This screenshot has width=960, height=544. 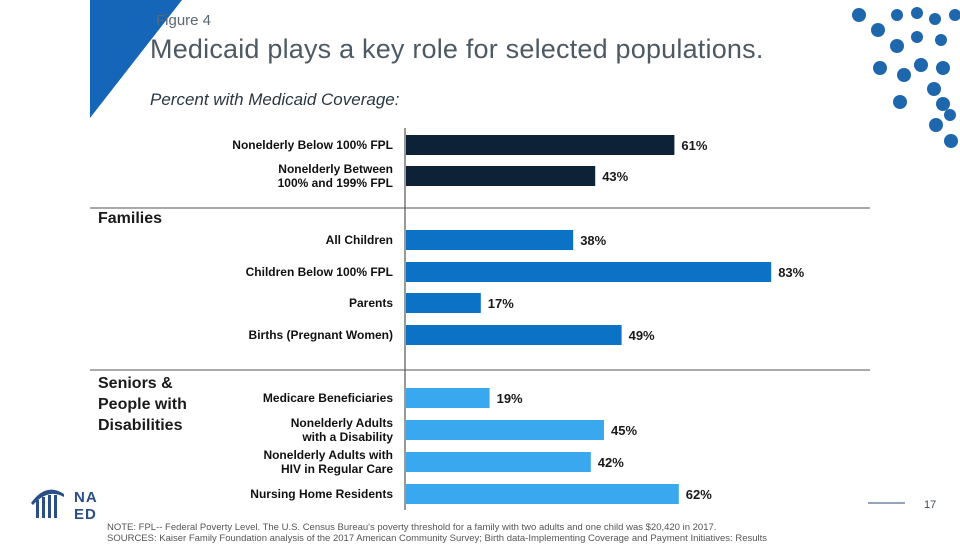 What do you see at coordinates (699, 494) in the screenshot?
I see `value-label-10: 62%` at bounding box center [699, 494].